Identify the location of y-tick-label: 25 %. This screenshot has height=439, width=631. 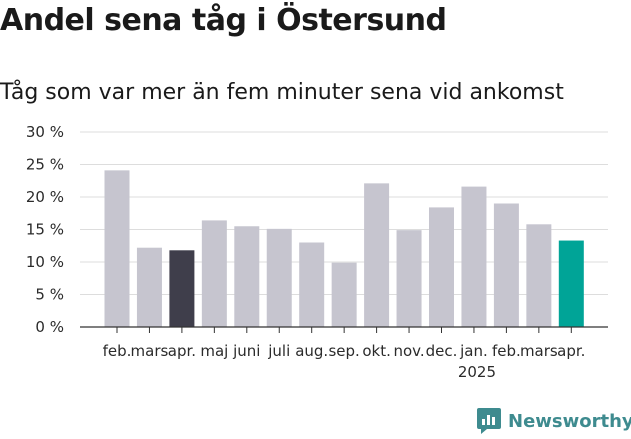
(45, 165).